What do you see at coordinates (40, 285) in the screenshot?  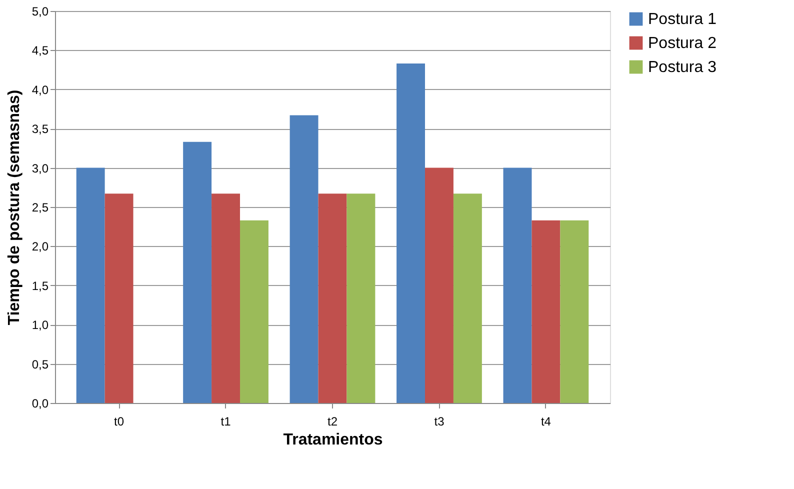 I see `y-tick-label: 1,5` at bounding box center [40, 285].